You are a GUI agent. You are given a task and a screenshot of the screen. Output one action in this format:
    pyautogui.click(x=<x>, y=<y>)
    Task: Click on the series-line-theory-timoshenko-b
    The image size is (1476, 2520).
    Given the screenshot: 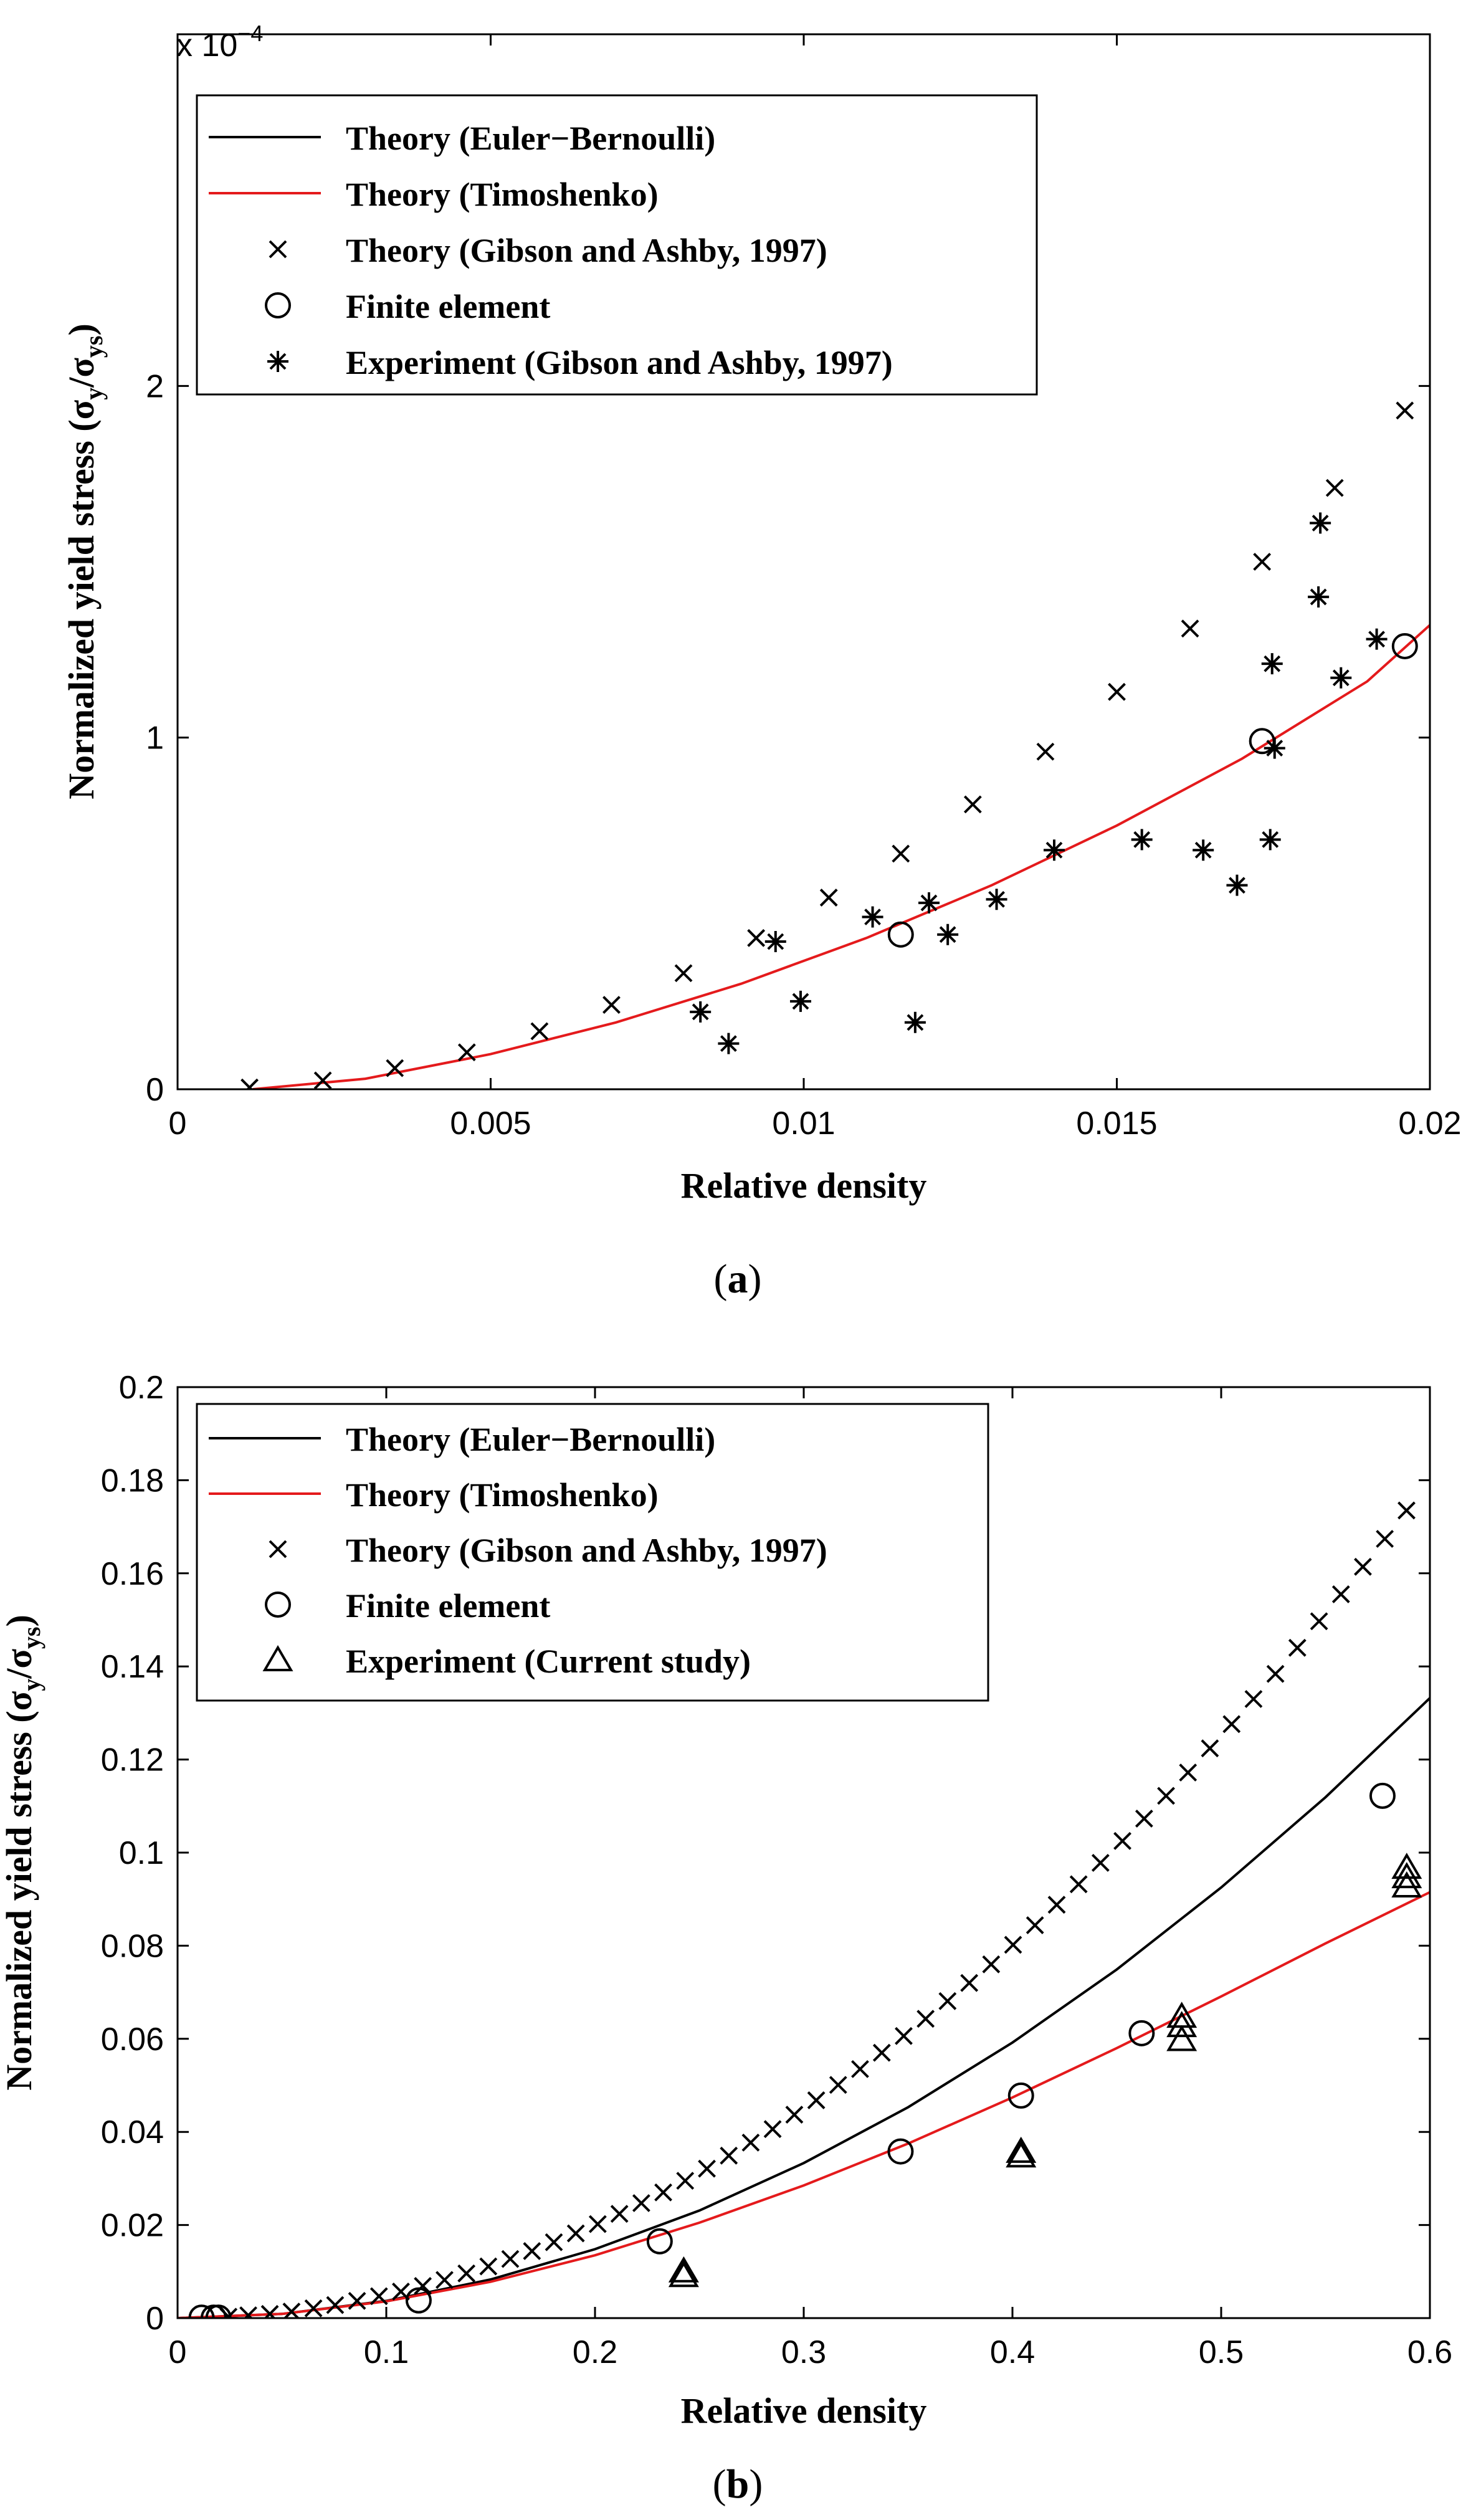 What is the action you would take?
    pyautogui.click(x=804, y=2104)
    